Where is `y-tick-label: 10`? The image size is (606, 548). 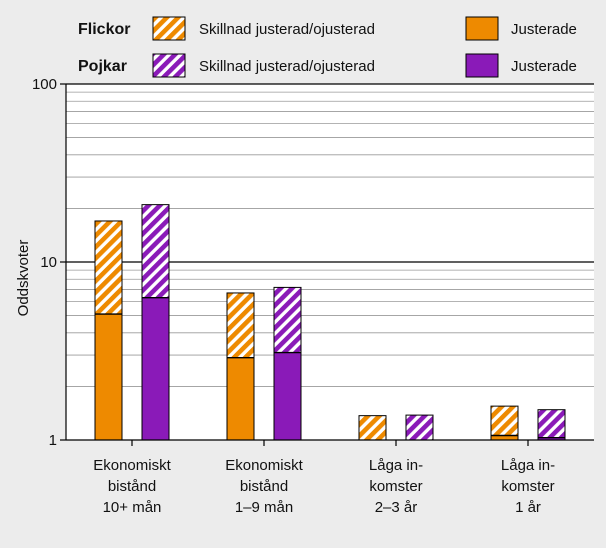
y-tick-label: 10 is located at coordinates (48, 262).